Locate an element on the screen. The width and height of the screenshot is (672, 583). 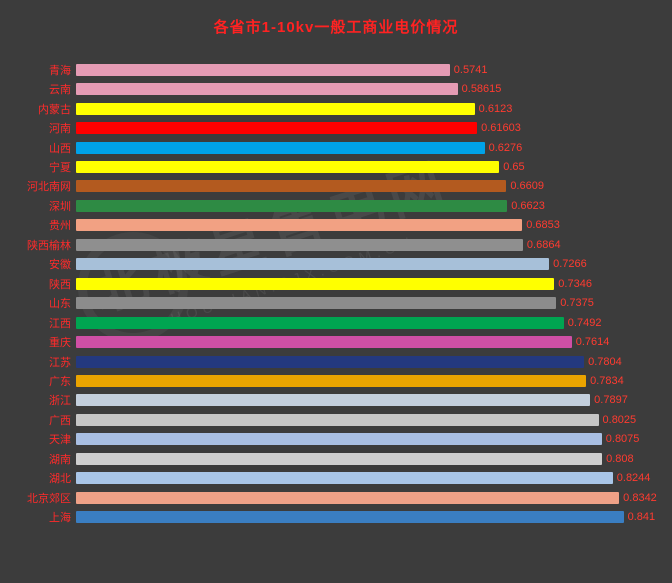
chart-row: 陕西榆林 0.6864 is located at coordinates (334, 244).